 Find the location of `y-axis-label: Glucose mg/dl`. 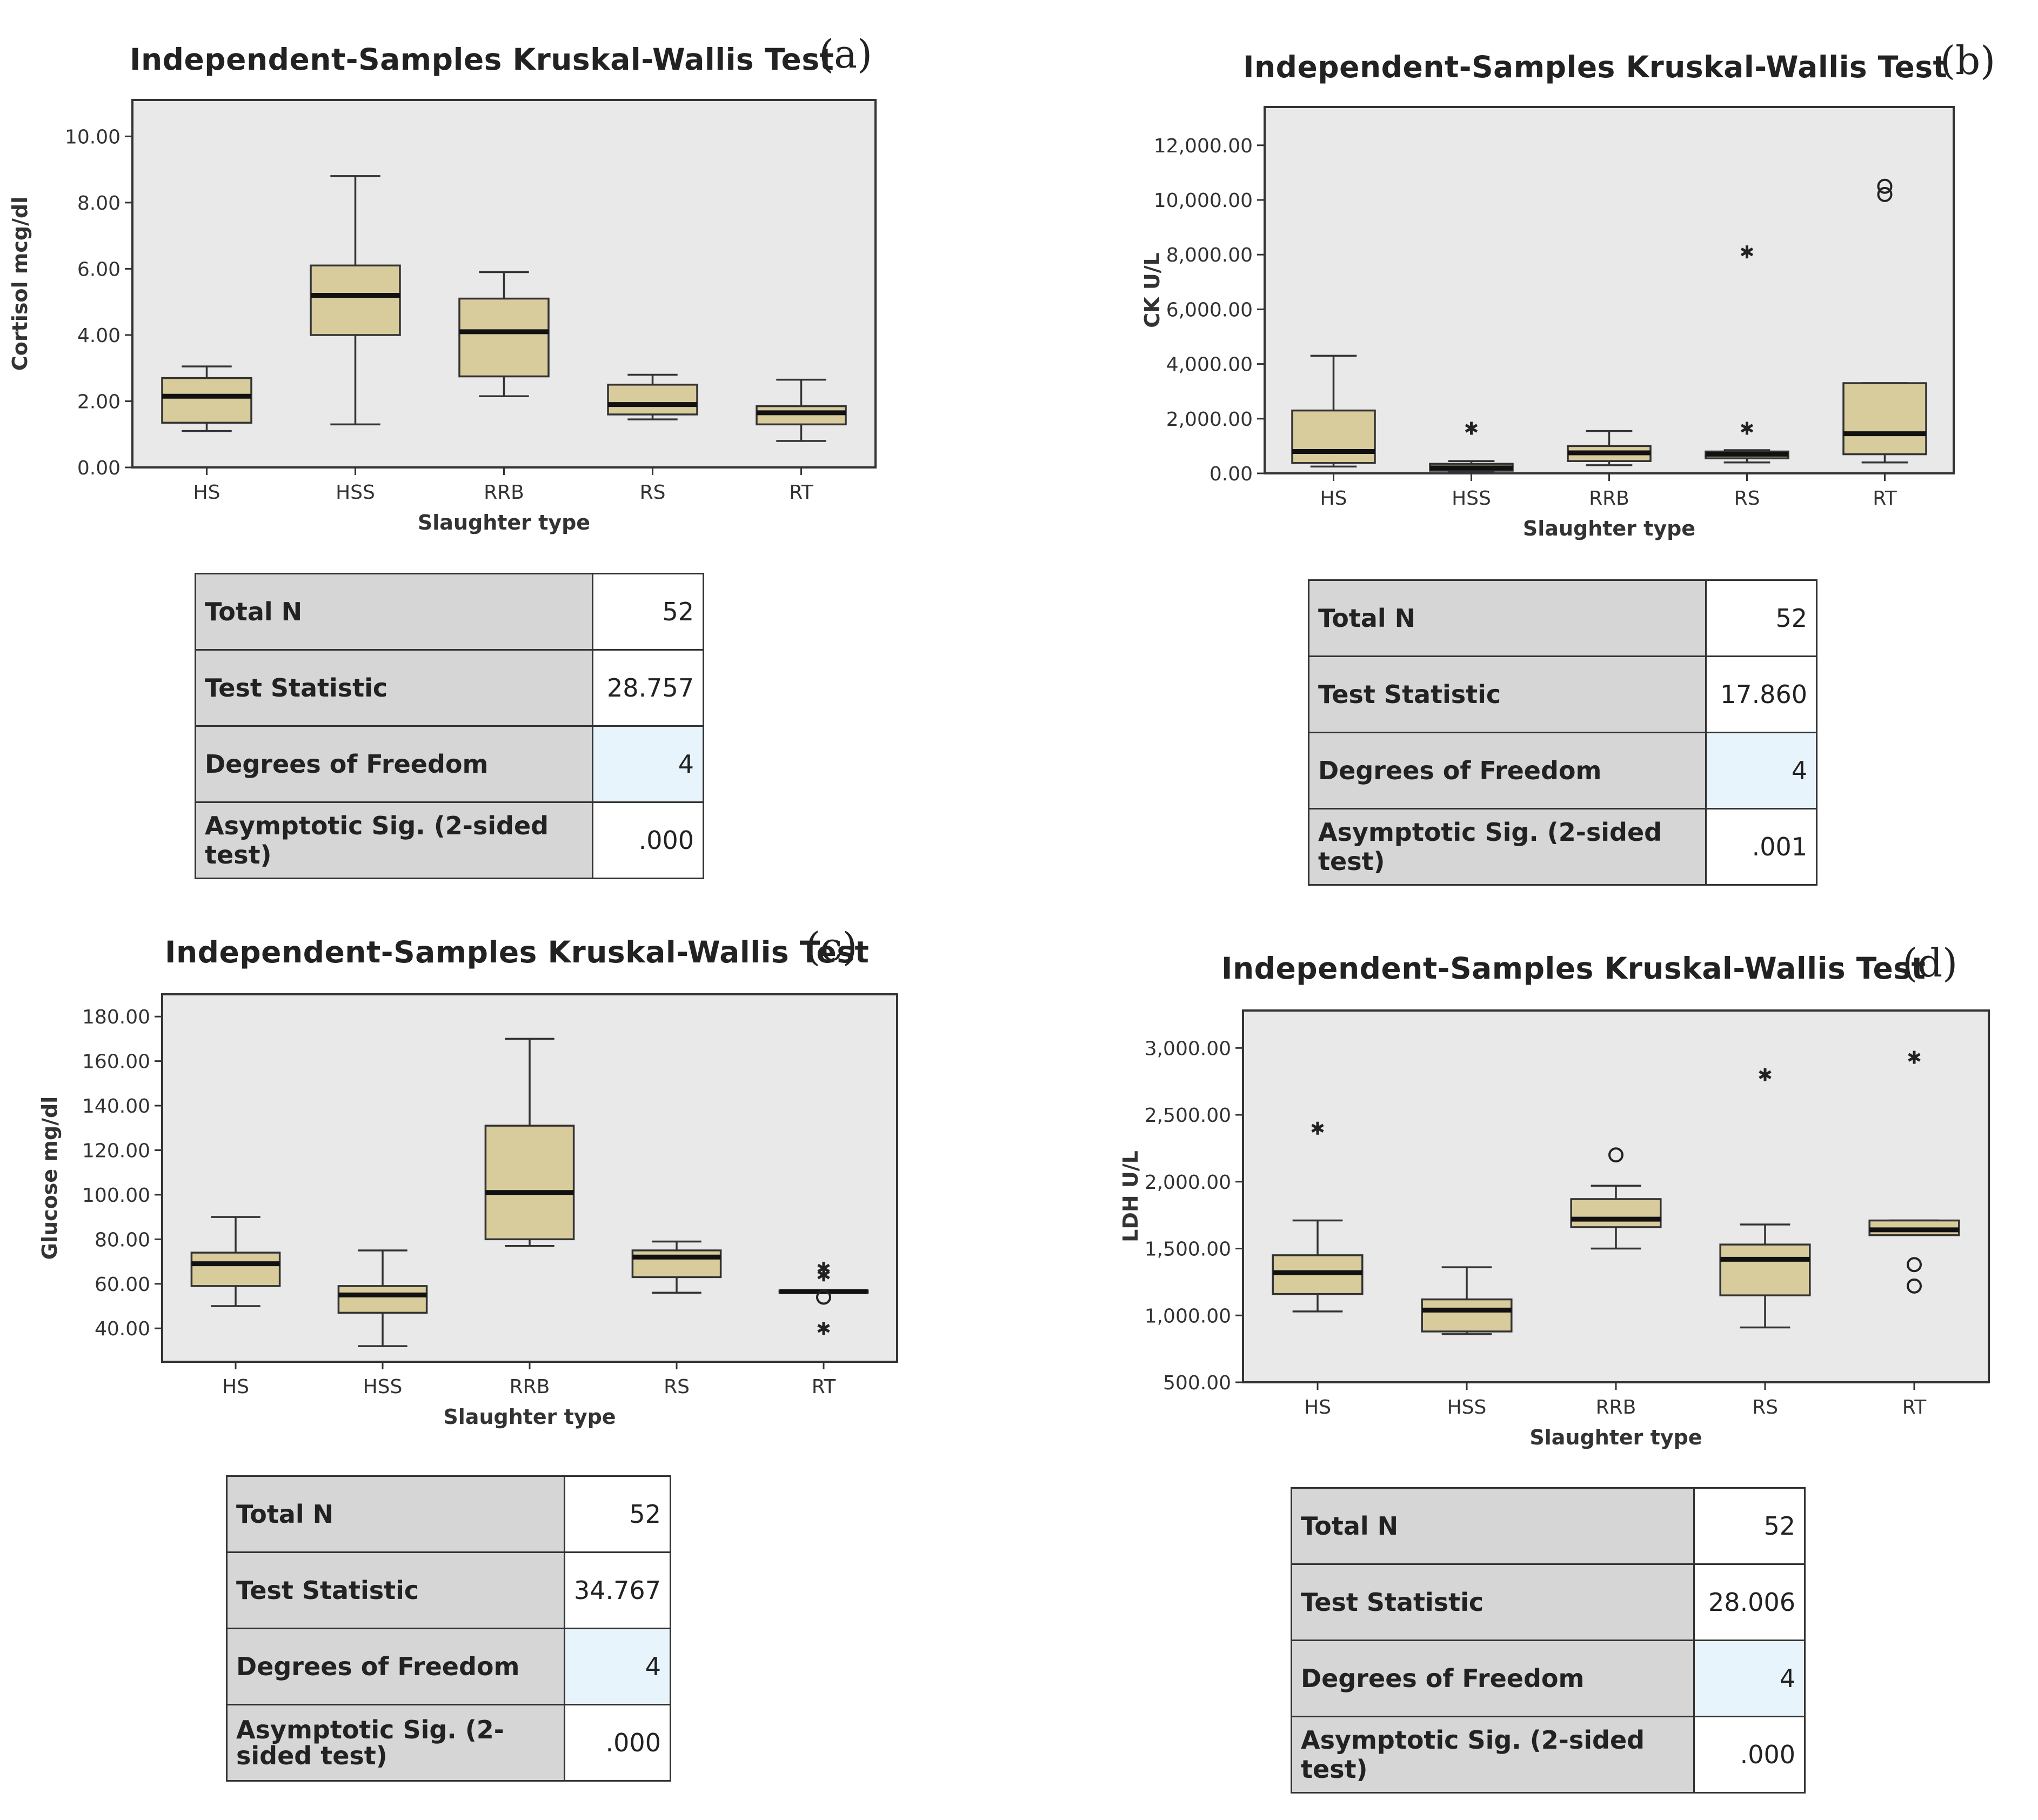

y-axis-label: Glucose mg/dl is located at coordinates (50, 1178).